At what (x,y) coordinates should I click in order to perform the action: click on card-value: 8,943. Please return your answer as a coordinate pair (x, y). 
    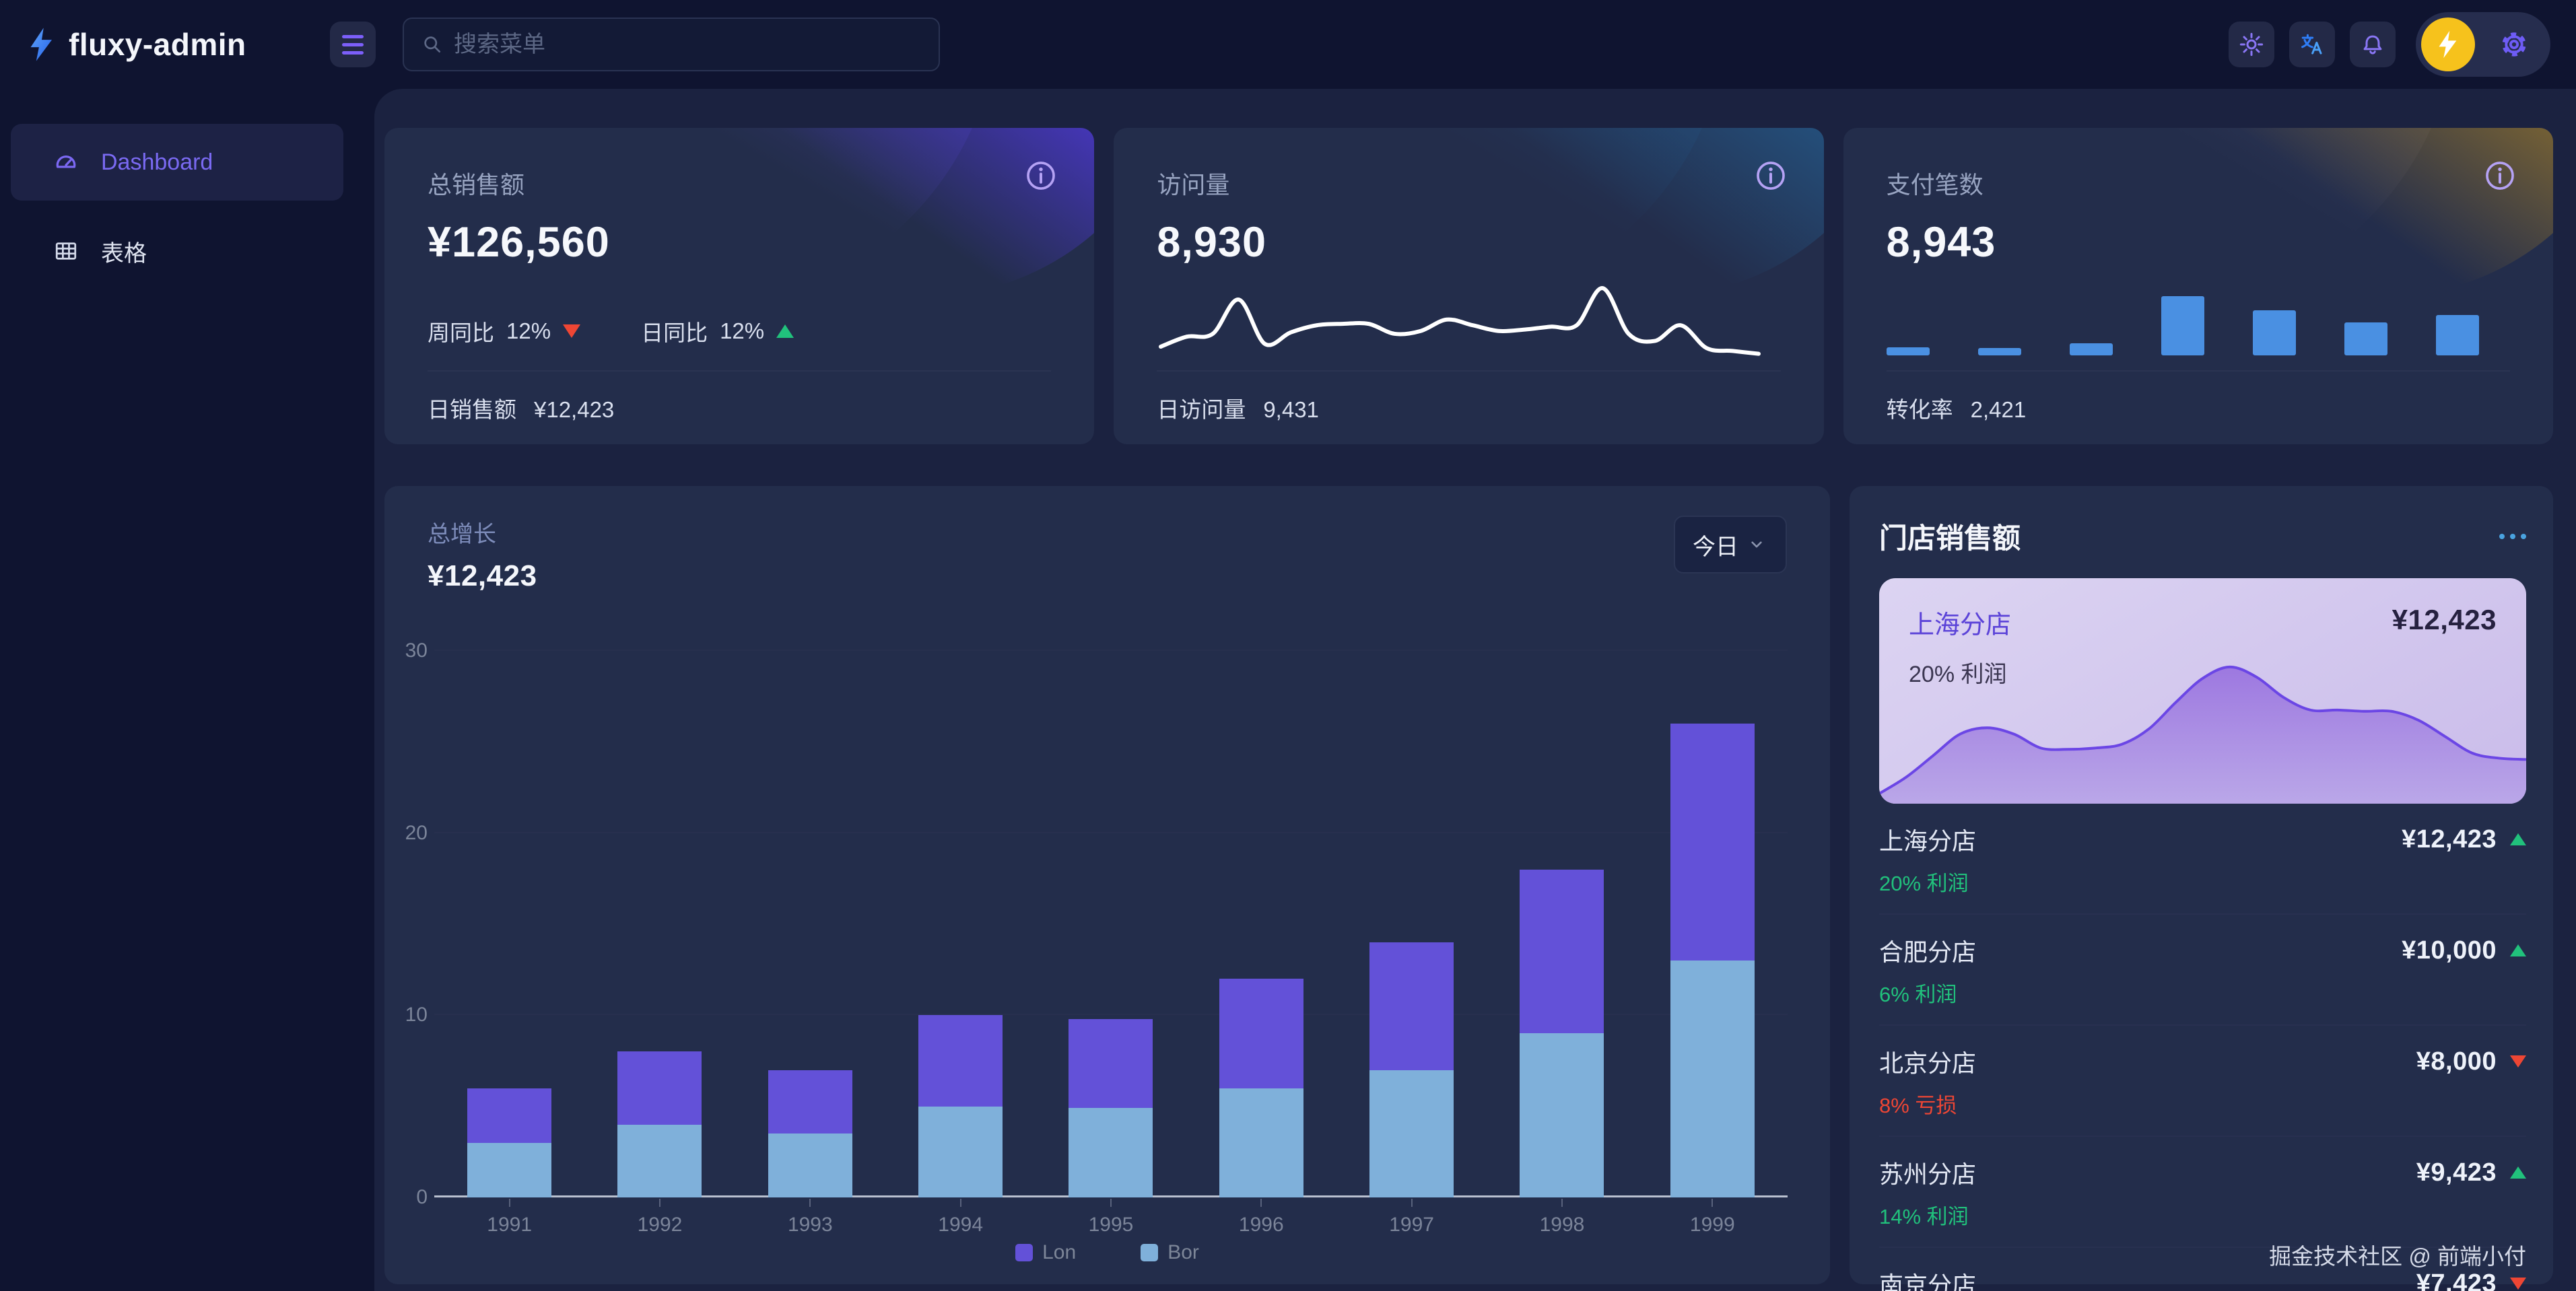
    Looking at the image, I should click on (1941, 242).